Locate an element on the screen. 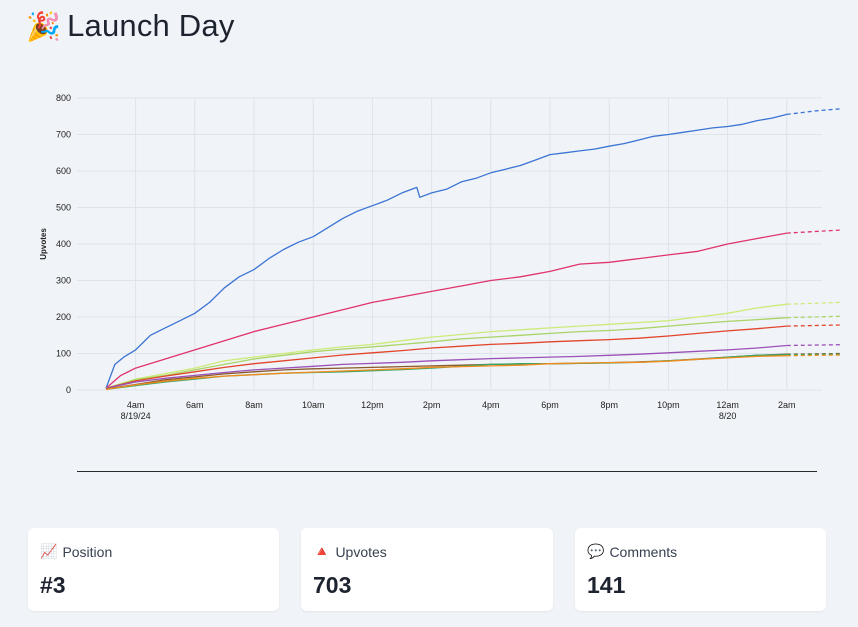  speech-bubble-icon: 💬 is located at coordinates (596, 552).